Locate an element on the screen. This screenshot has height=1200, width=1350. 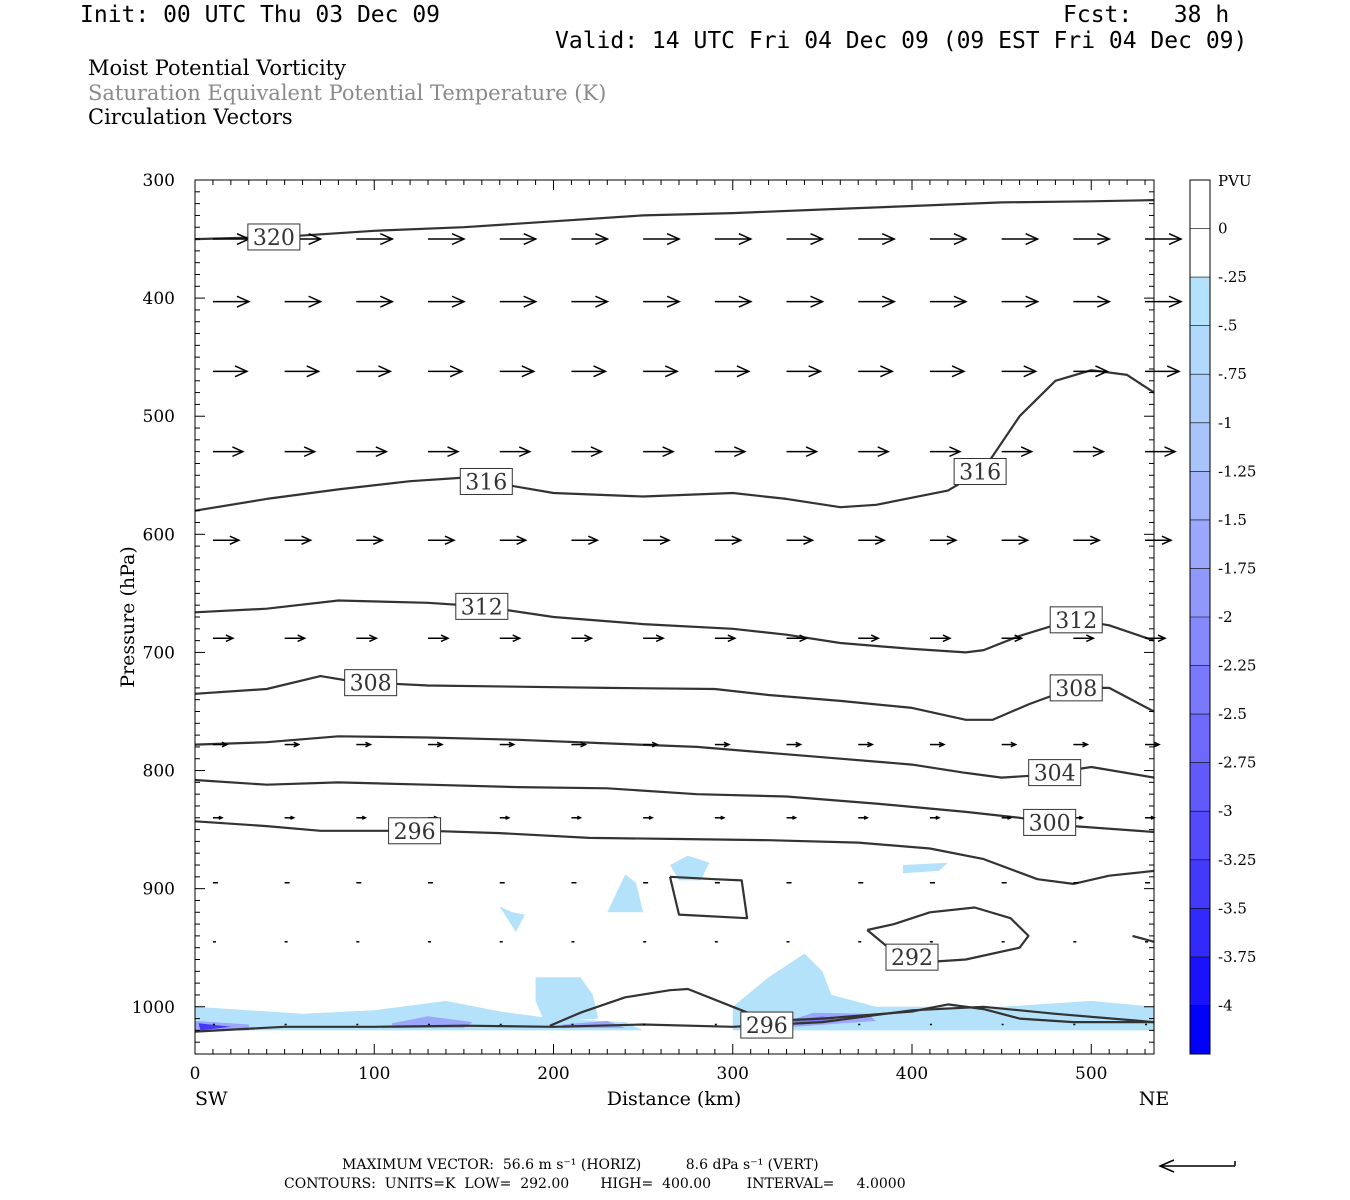
title-line-1: Moist Potential Vorticity is located at coordinates (217, 68).